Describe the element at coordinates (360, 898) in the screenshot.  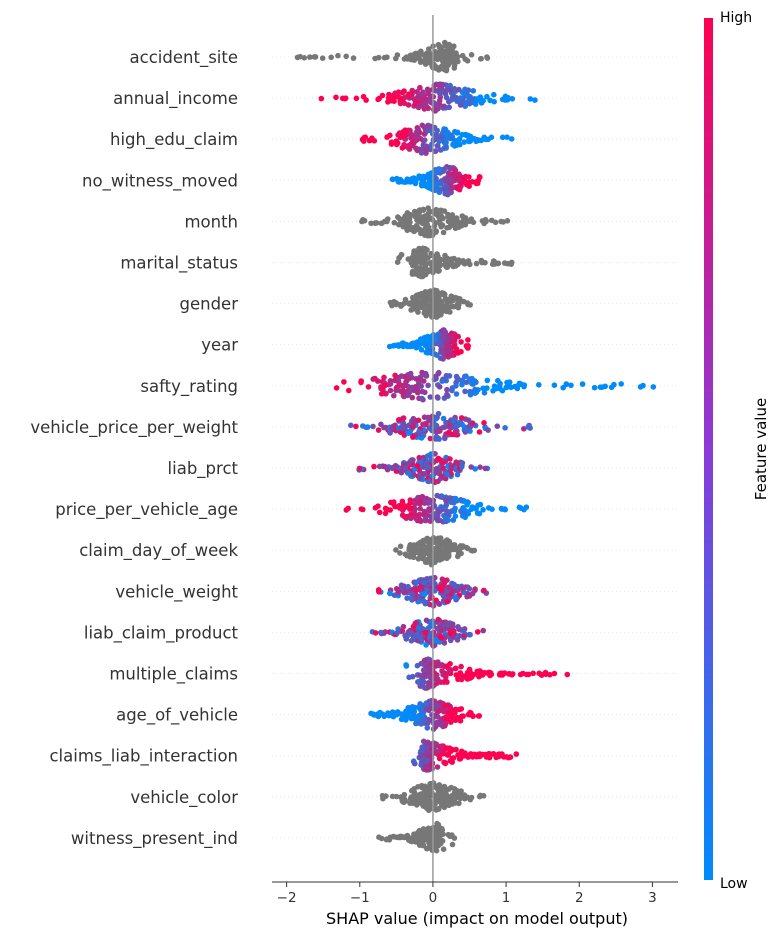
I see `x-tick-label: −1` at that location.